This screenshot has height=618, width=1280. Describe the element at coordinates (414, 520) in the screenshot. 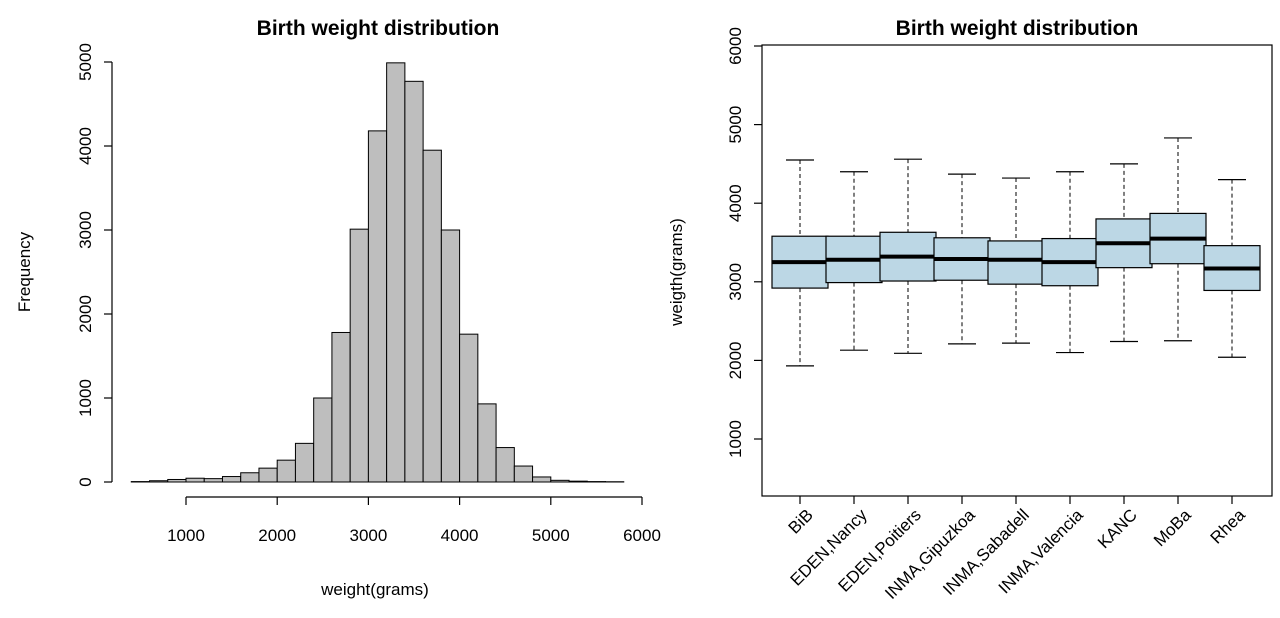

I see `histogram-x-axis: 1000 2000 3000 4000 5000 6000` at that location.